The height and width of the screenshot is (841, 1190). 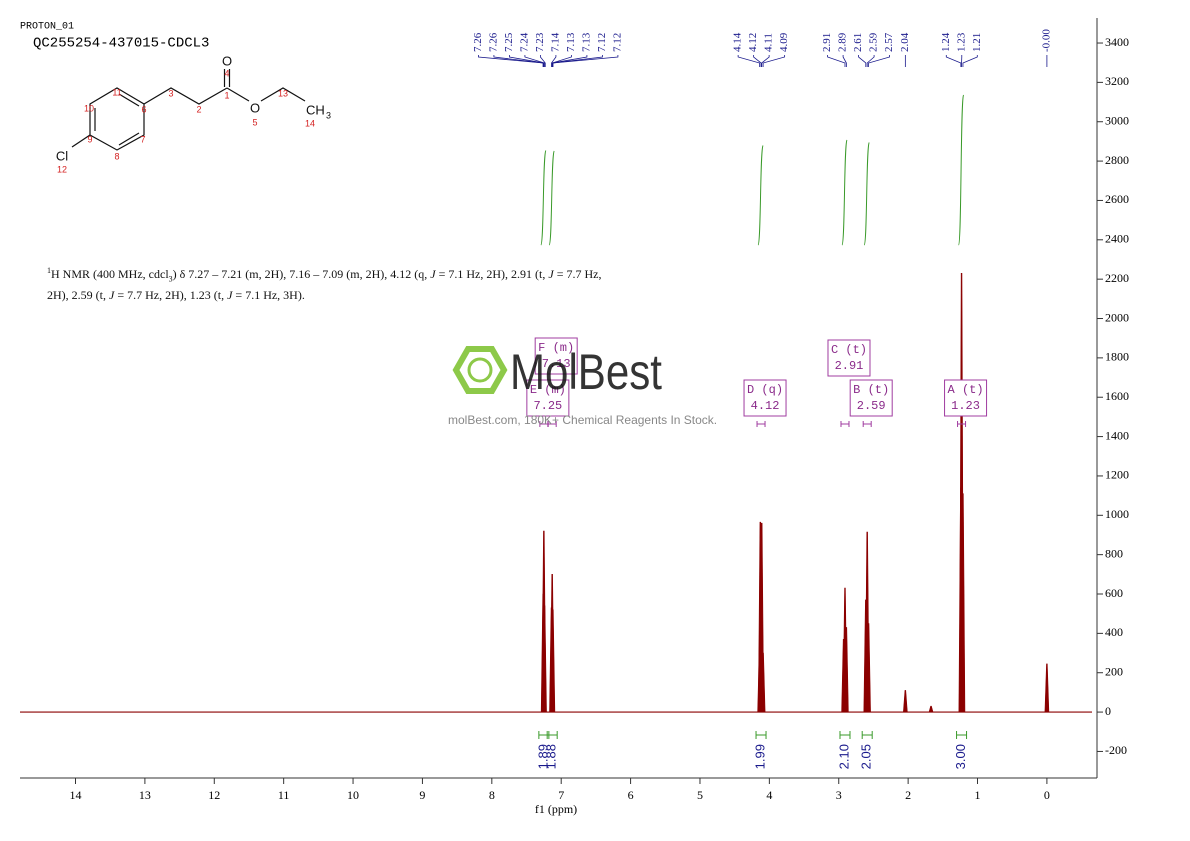 I want to click on integral-label: 1.89, so click(x=542, y=756).